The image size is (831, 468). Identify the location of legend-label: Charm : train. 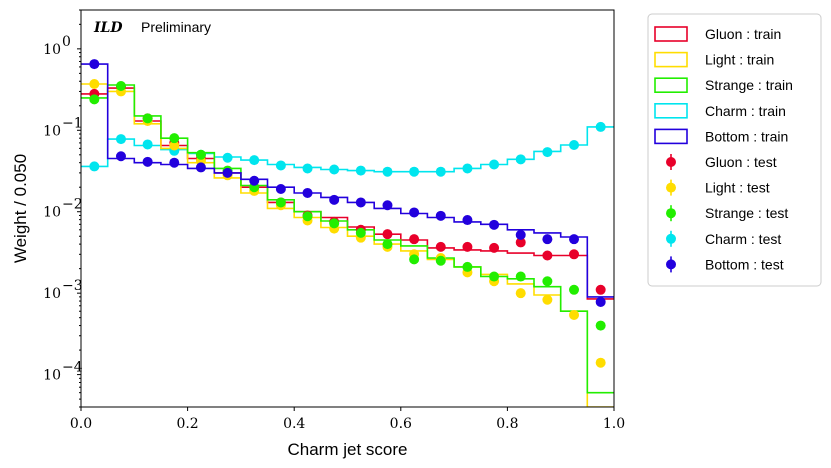
(745, 111).